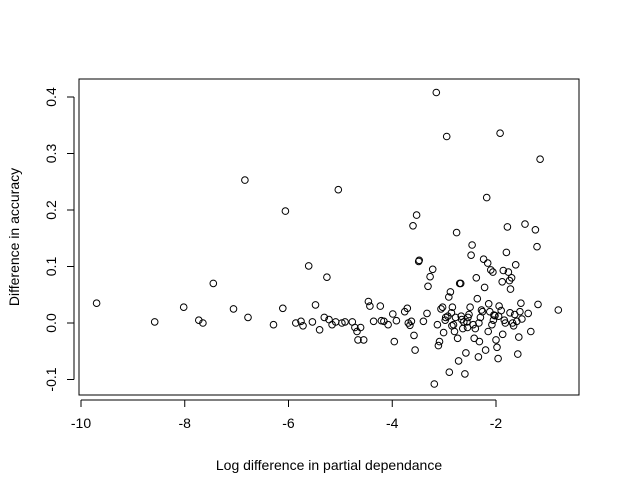 The image size is (620, 494). What do you see at coordinates (14, 237) in the screenshot?
I see `y-axis-label: Difference in accuracy` at bounding box center [14, 237].